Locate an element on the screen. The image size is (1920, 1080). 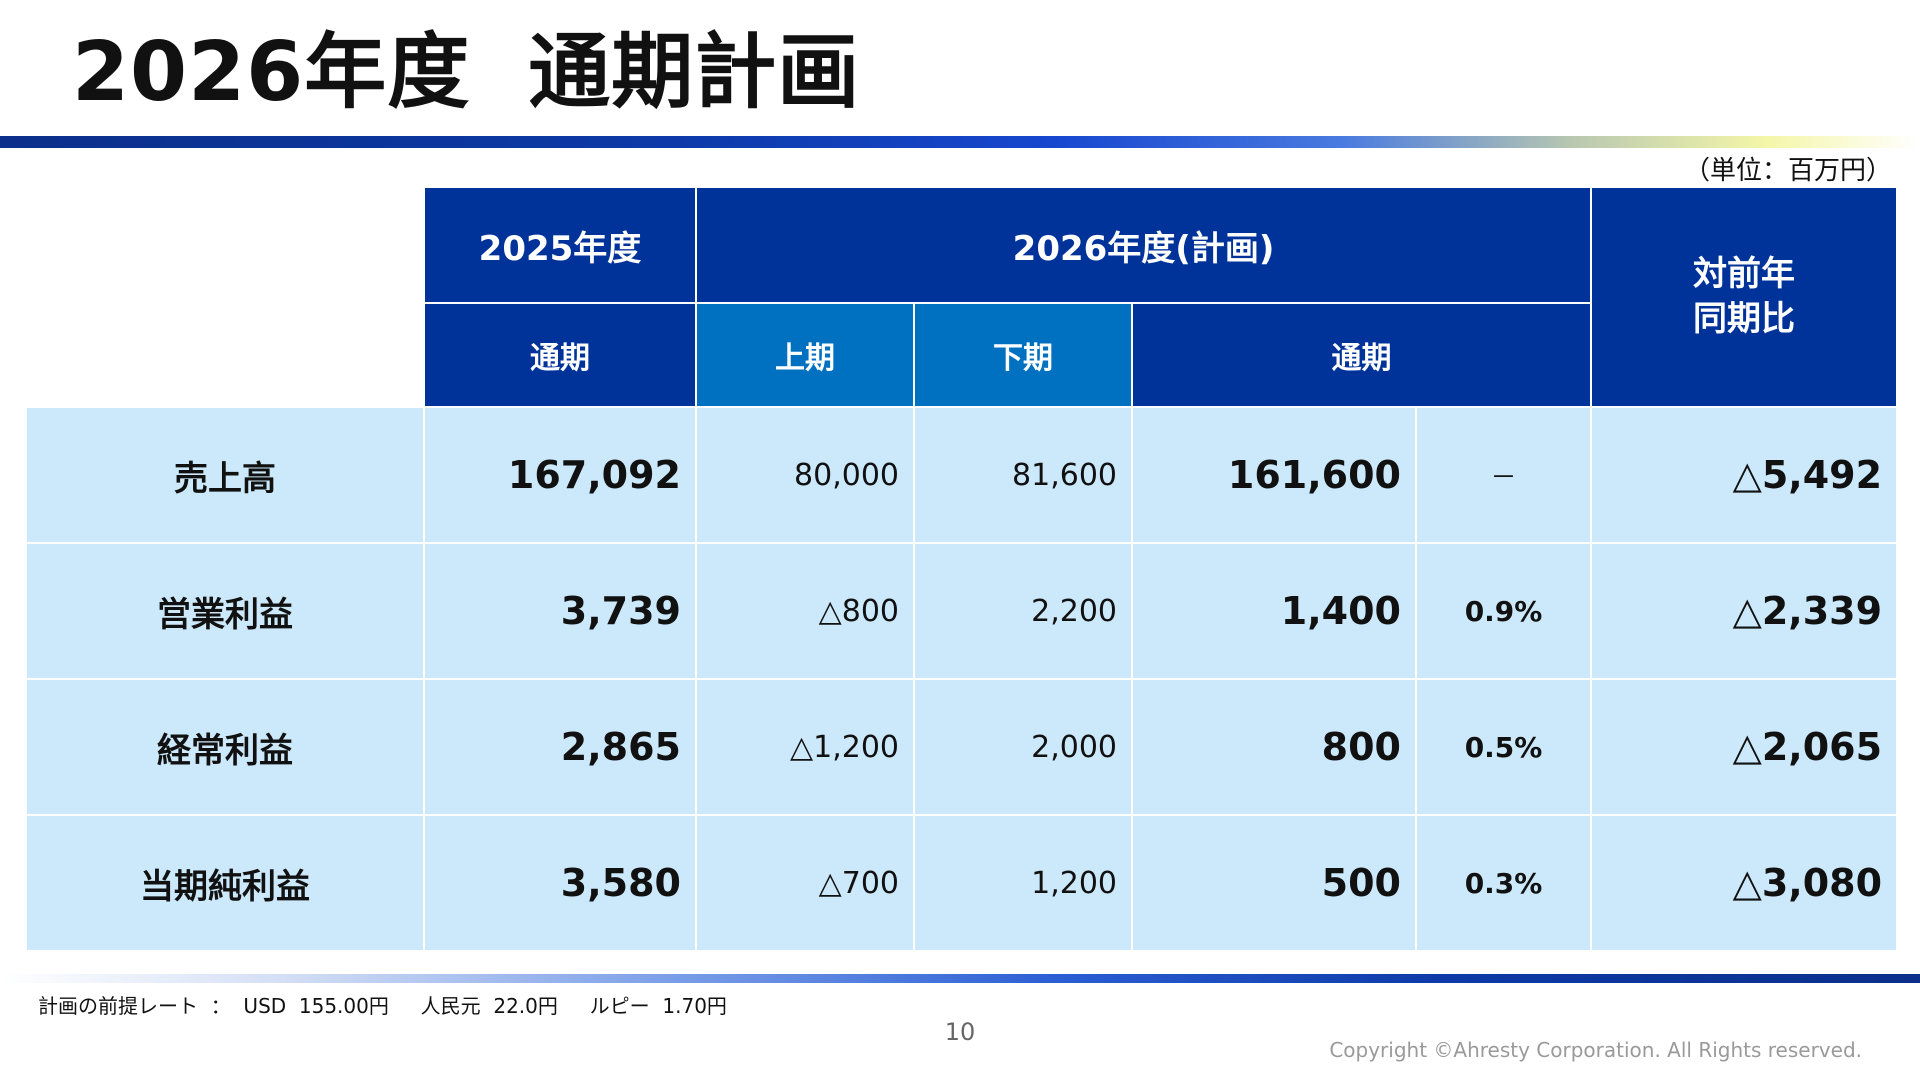
cell-margin: － is located at coordinates (1503, 475).